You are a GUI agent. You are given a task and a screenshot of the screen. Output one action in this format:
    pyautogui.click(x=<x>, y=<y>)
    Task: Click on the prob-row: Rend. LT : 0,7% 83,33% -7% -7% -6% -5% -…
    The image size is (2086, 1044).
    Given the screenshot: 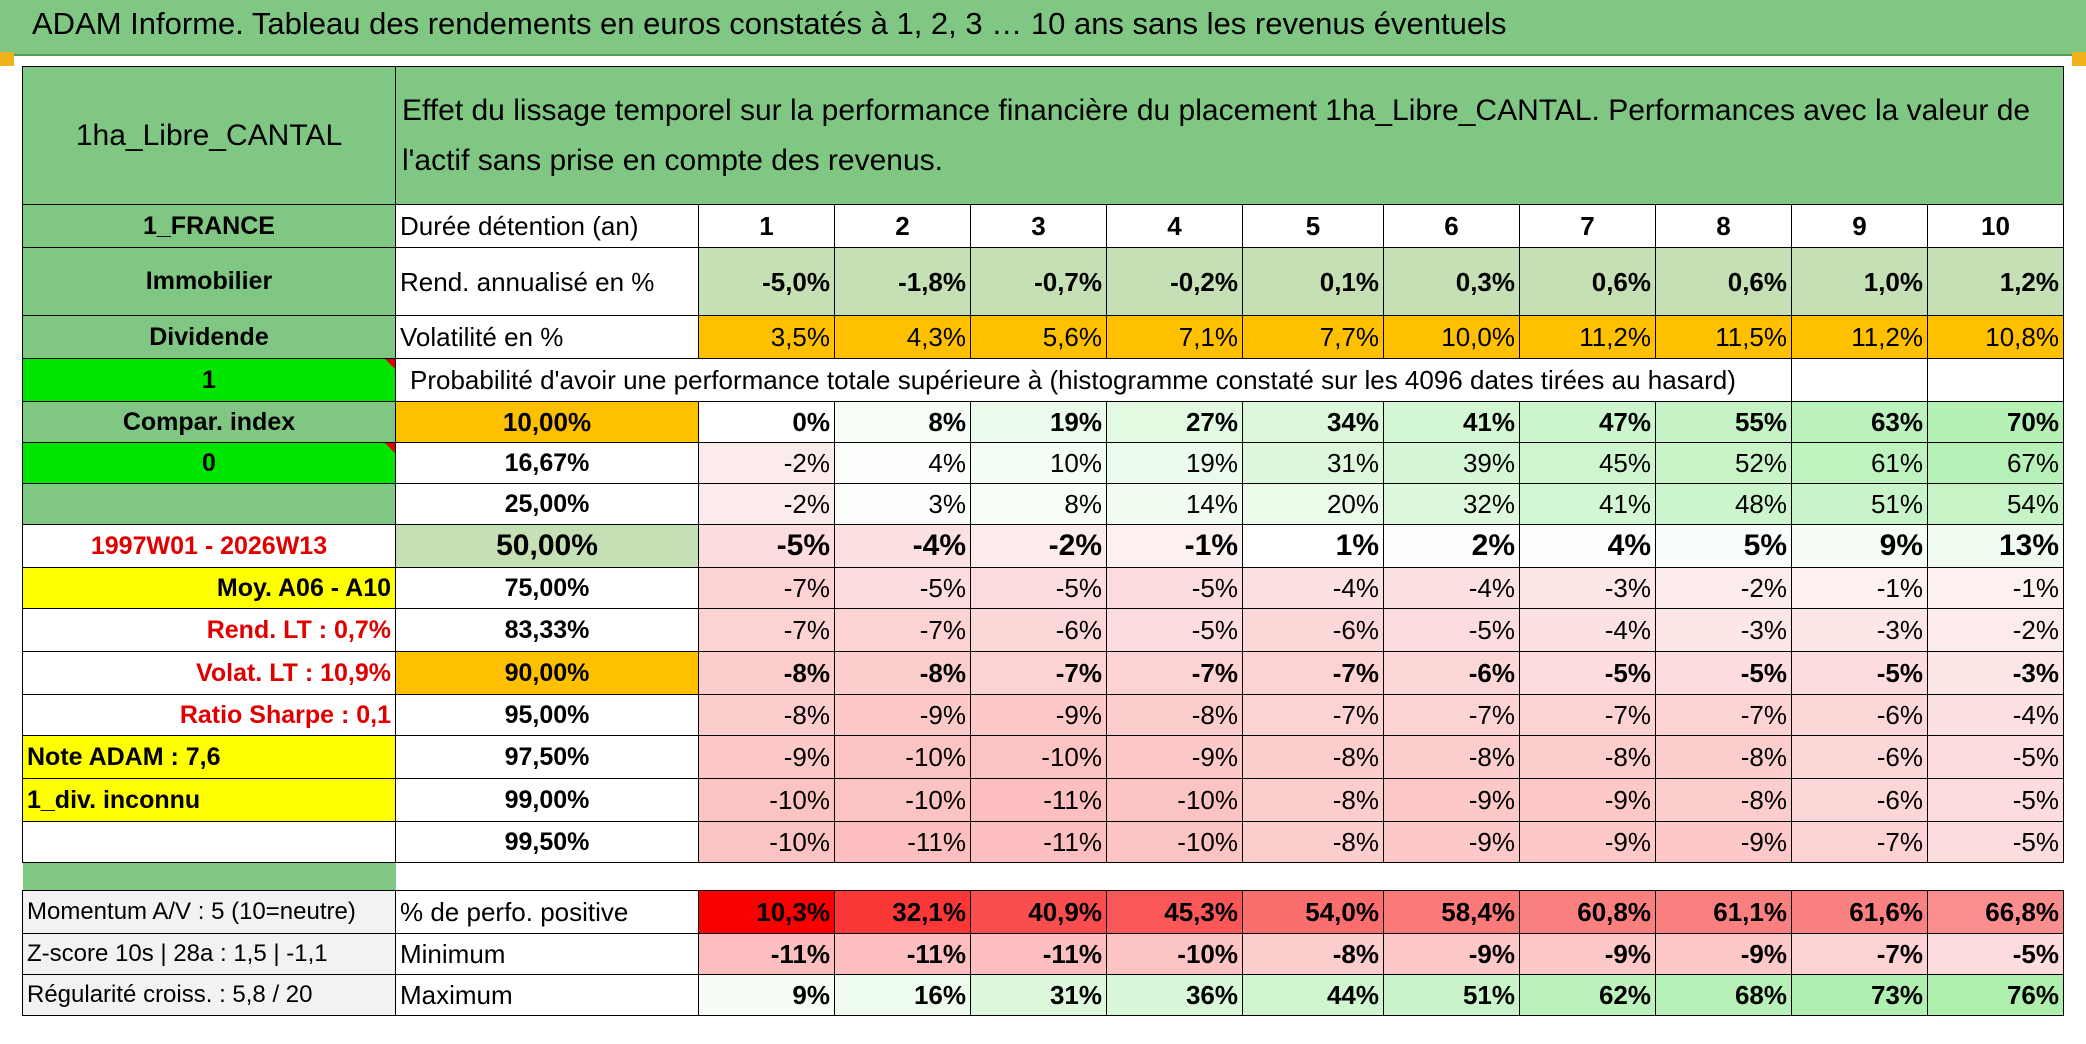 What is the action you would take?
    pyautogui.click(x=1043, y=630)
    